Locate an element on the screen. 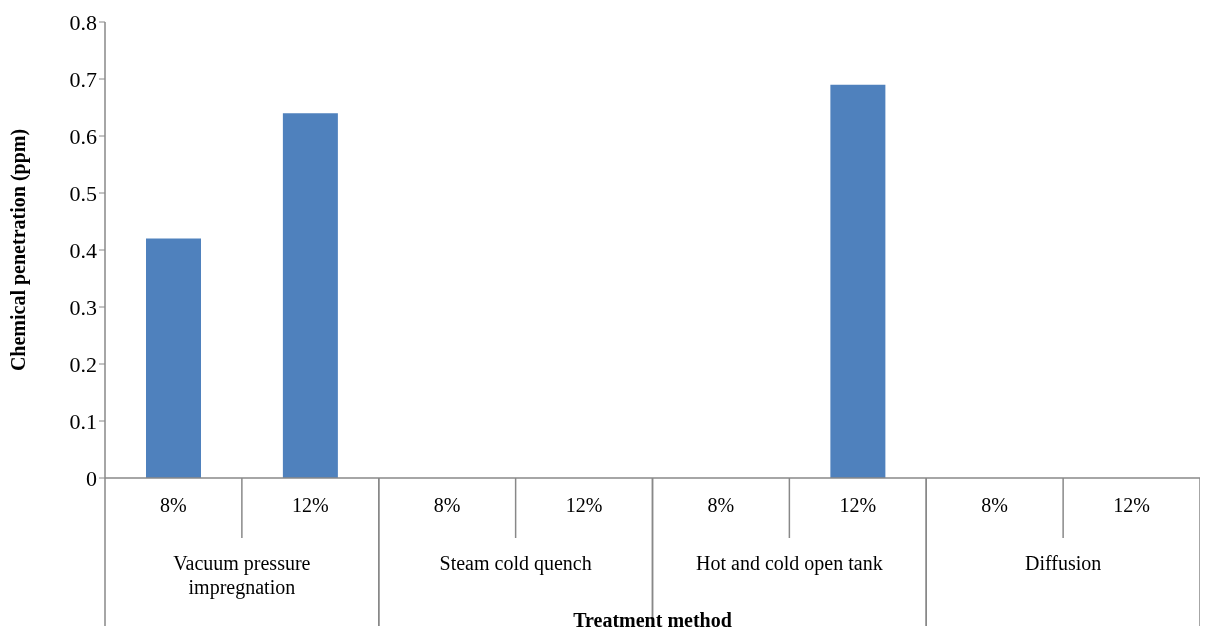  y-tick-label: 0.3 is located at coordinates (83, 307).